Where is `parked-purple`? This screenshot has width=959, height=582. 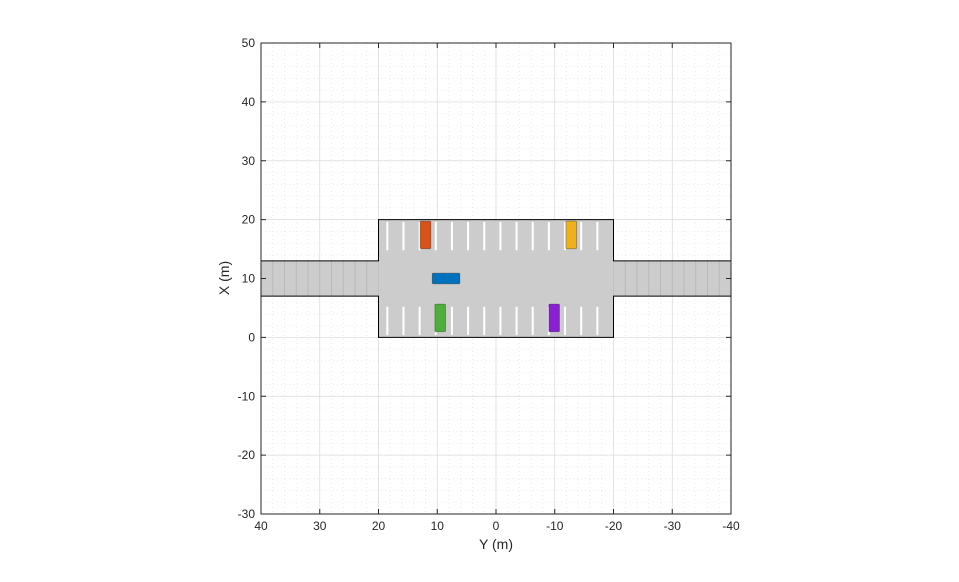 parked-purple is located at coordinates (554, 318).